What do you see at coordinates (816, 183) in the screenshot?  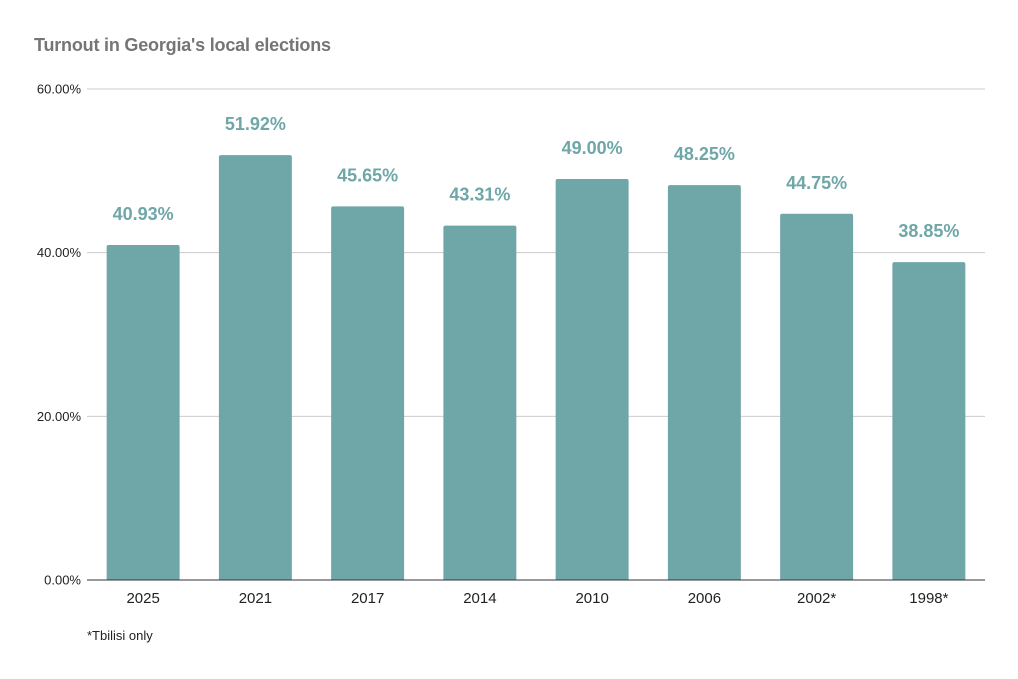 I see `data-label: 44.75%` at bounding box center [816, 183].